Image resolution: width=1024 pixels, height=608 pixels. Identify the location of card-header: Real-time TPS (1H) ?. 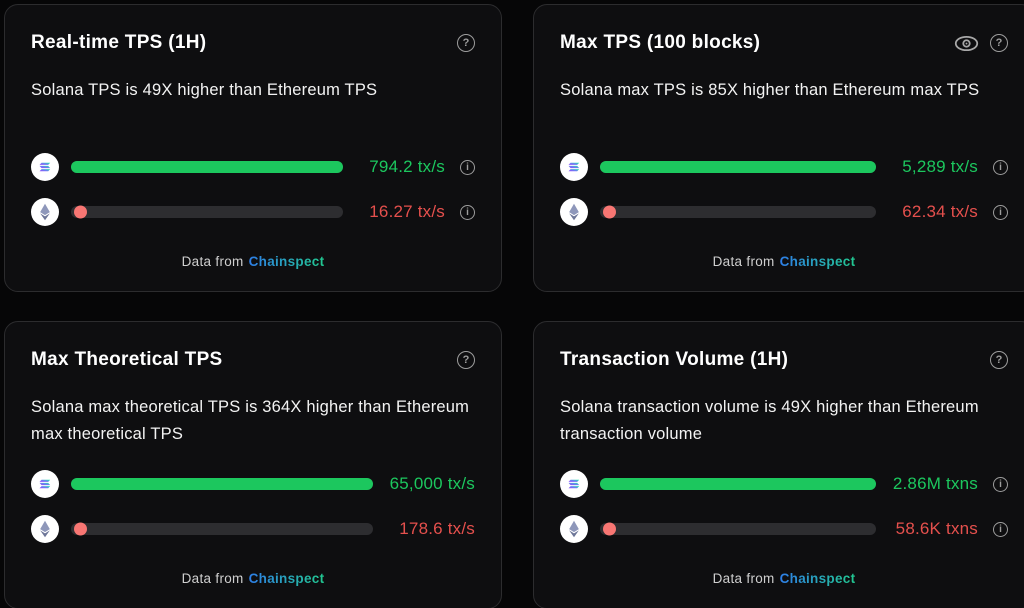
(253, 43).